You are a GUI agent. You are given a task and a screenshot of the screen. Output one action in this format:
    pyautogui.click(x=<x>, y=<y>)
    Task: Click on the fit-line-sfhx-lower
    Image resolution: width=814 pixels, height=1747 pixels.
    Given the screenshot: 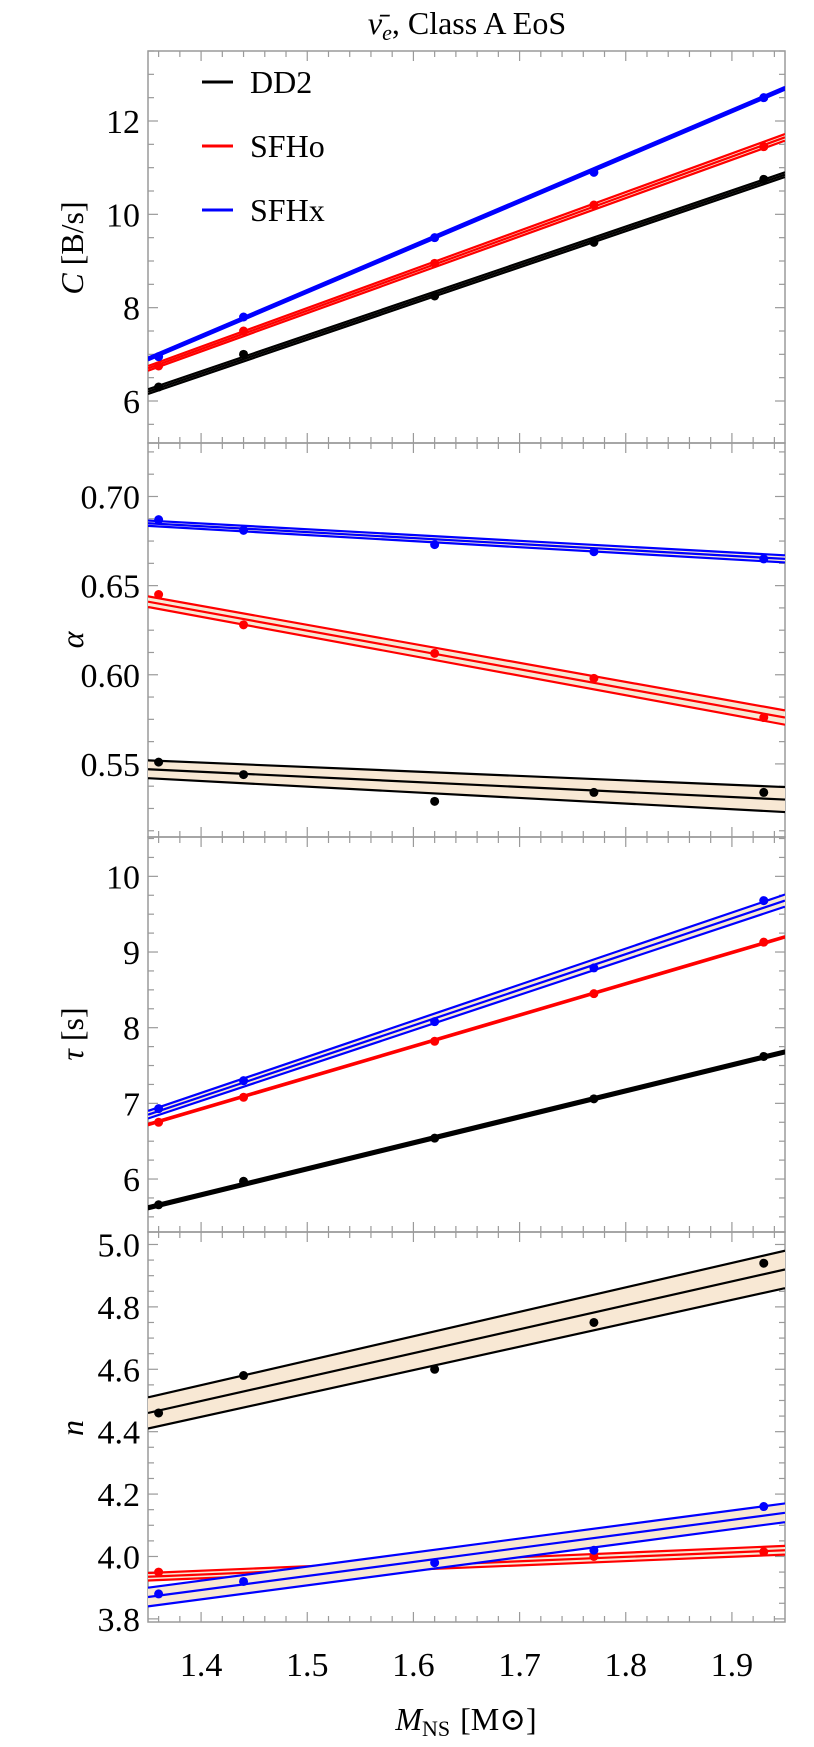 What is the action you would take?
    pyautogui.click(x=466, y=225)
    